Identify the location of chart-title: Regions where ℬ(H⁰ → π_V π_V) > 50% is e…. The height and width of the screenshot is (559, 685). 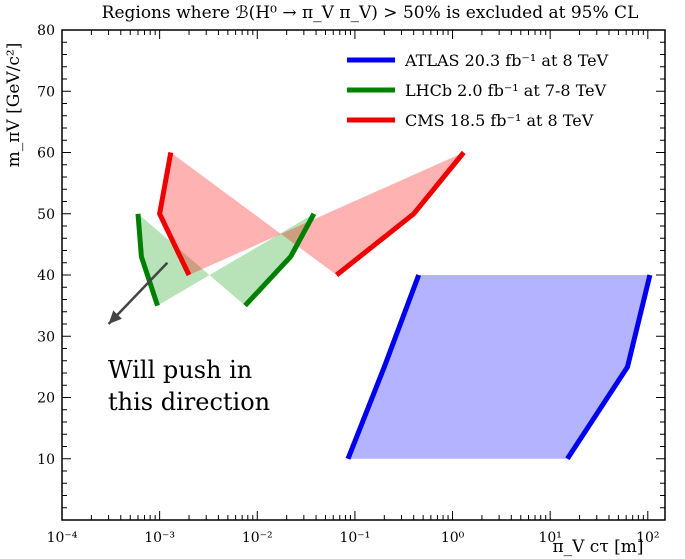
(370, 13).